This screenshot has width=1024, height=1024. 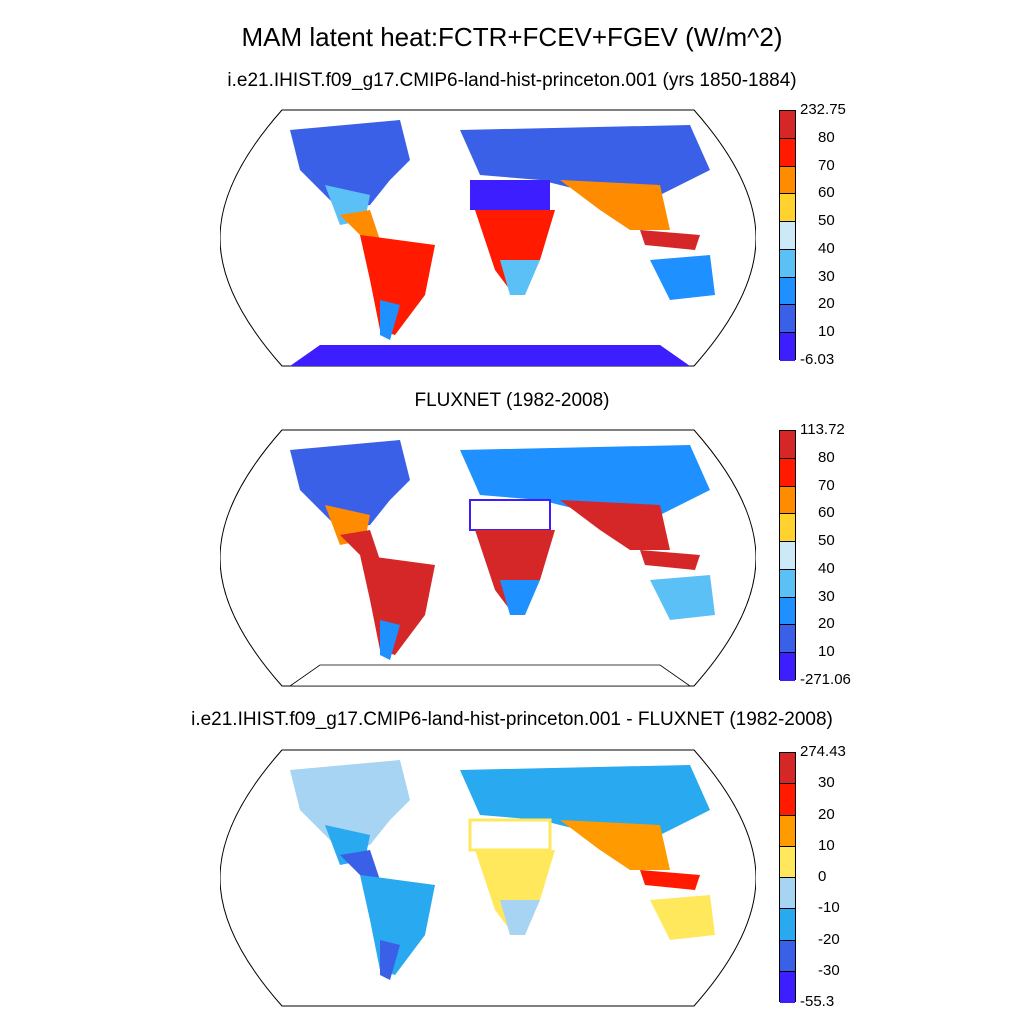 I want to click on colorbar-fluxnet, so click(x=787, y=555).